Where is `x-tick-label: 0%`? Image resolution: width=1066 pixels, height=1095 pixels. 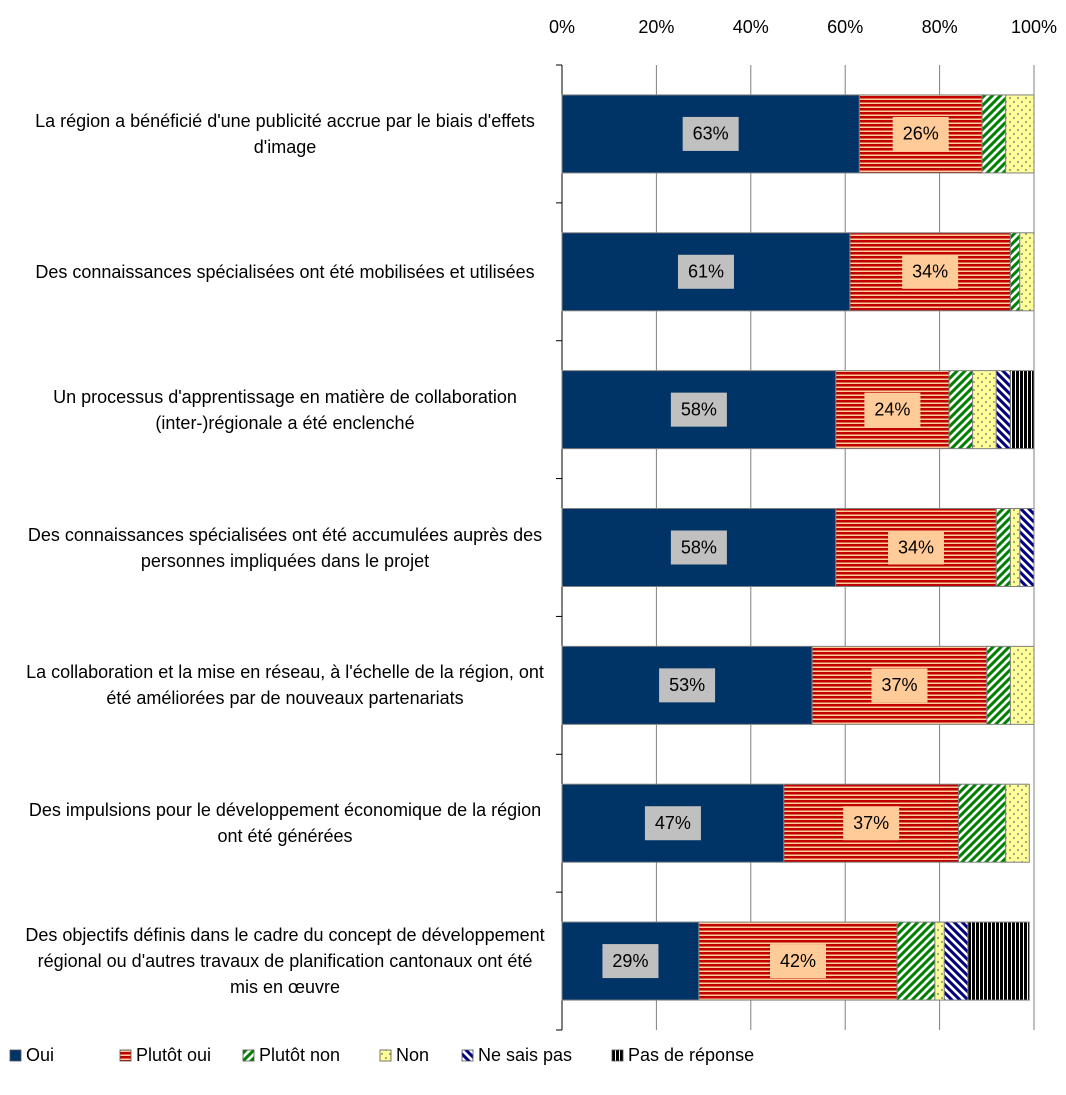
x-tick-label: 0% is located at coordinates (562, 27).